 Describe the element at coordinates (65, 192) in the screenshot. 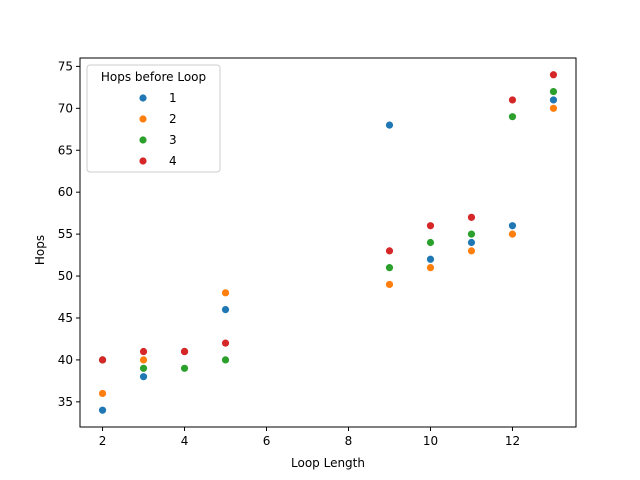

I see `y-tick-label: 60` at that location.